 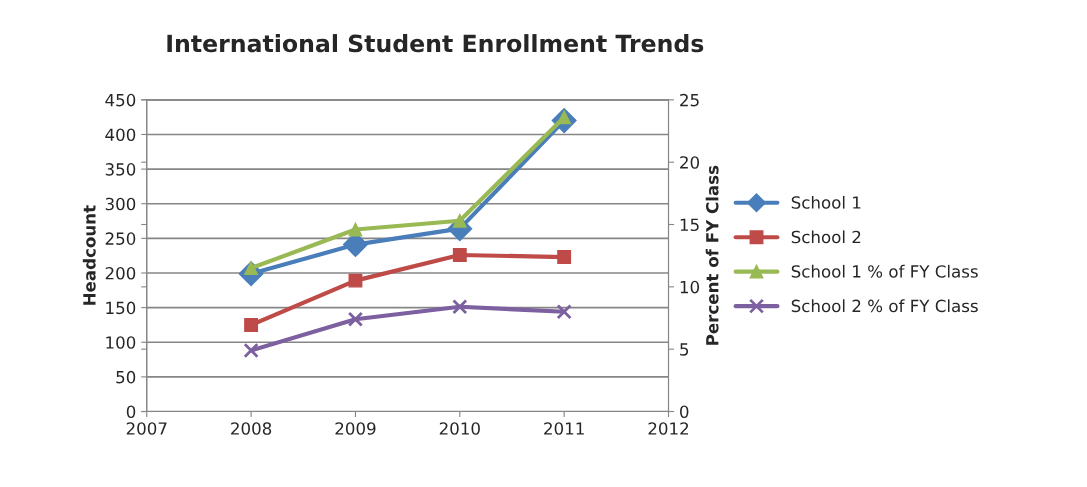 What do you see at coordinates (712, 255) in the screenshot?
I see `y2-axis-title: Percent of FY Class` at bounding box center [712, 255].